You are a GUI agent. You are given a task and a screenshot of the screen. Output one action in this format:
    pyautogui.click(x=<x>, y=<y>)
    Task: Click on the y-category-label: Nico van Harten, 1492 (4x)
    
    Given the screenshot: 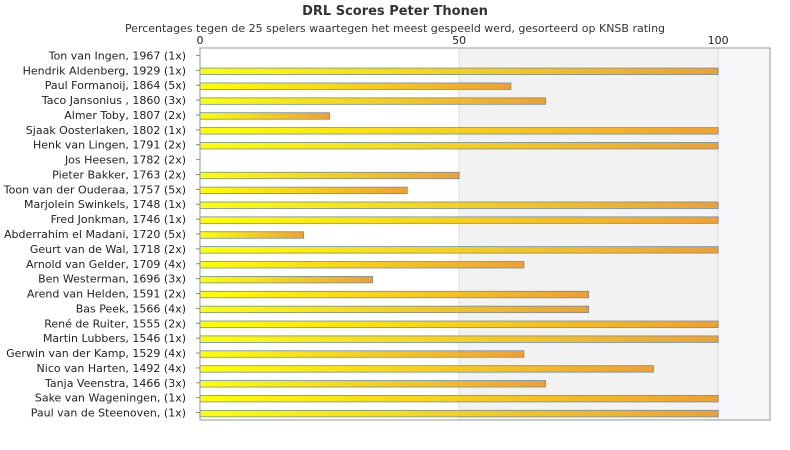 What is the action you would take?
    pyautogui.click(x=111, y=368)
    